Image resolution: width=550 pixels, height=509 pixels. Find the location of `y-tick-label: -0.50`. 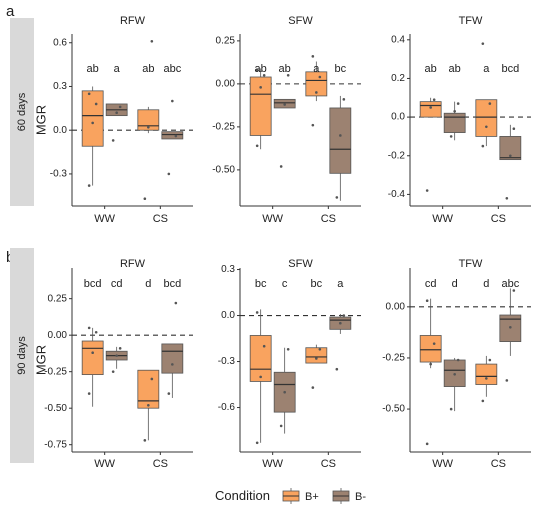

y-tick-label: -0.50 is located at coordinates (393, 409).